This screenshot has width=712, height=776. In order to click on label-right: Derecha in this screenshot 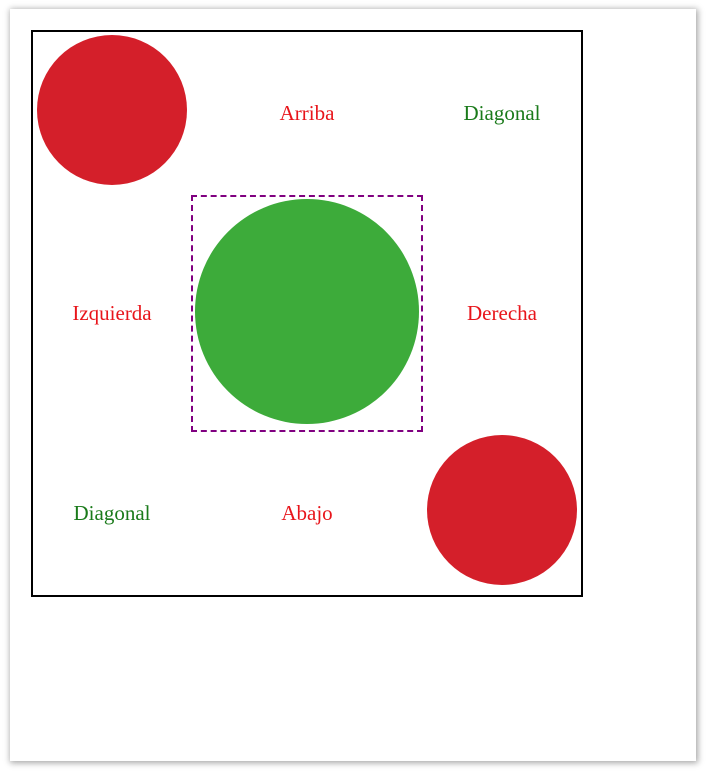, I will do `click(502, 313)`.